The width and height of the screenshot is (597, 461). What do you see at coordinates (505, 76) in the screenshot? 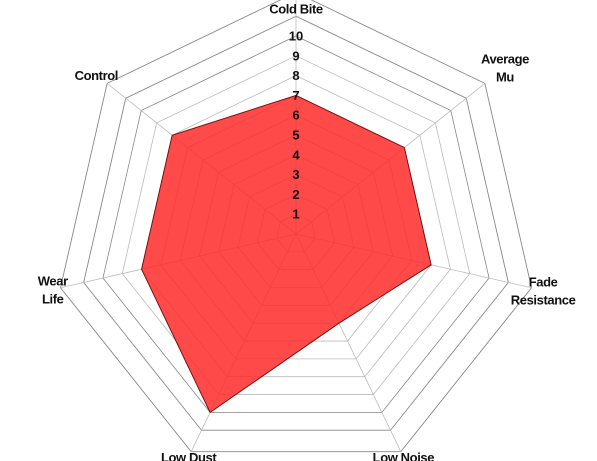
I see `axis-label-average-mu-line-2: Mu` at bounding box center [505, 76].